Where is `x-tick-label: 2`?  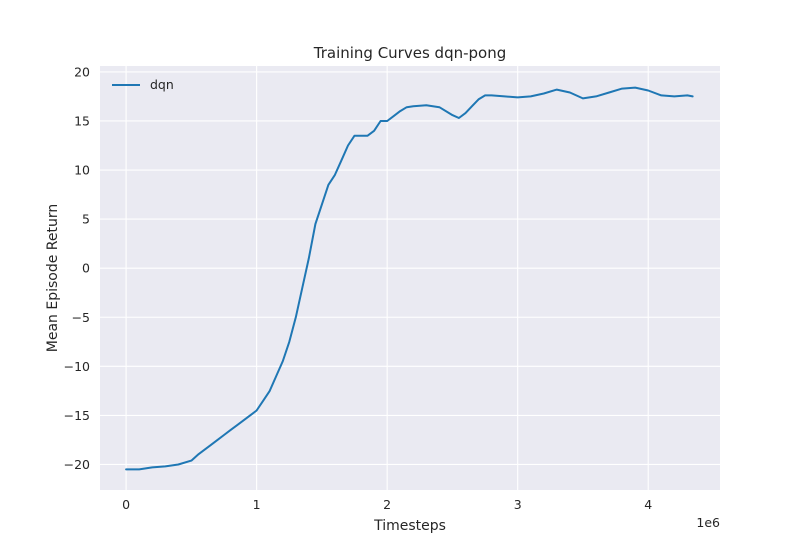
x-tick-label: 2 is located at coordinates (387, 504).